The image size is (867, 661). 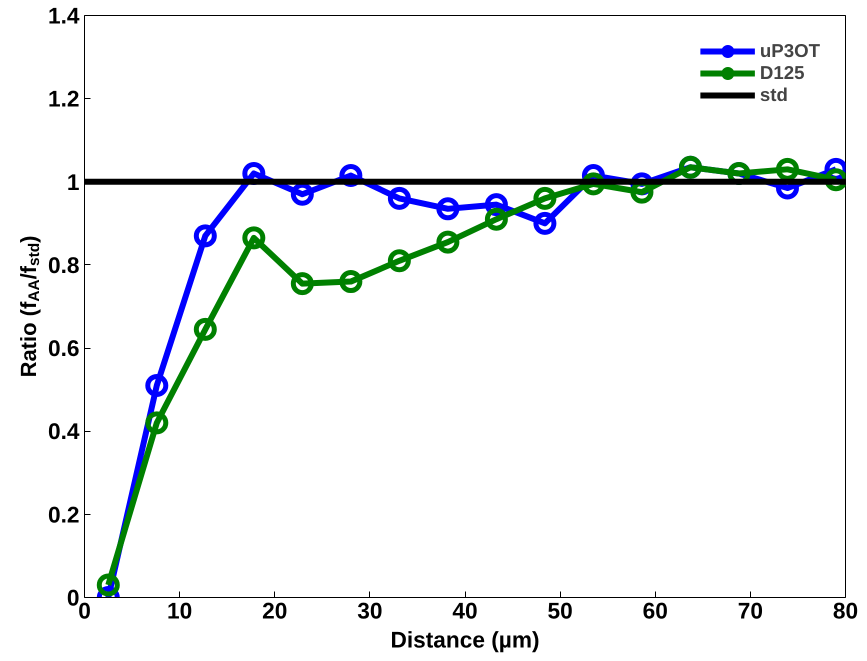 What do you see at coordinates (64, 15) in the screenshot?
I see `y-tick-label: 1.4` at bounding box center [64, 15].